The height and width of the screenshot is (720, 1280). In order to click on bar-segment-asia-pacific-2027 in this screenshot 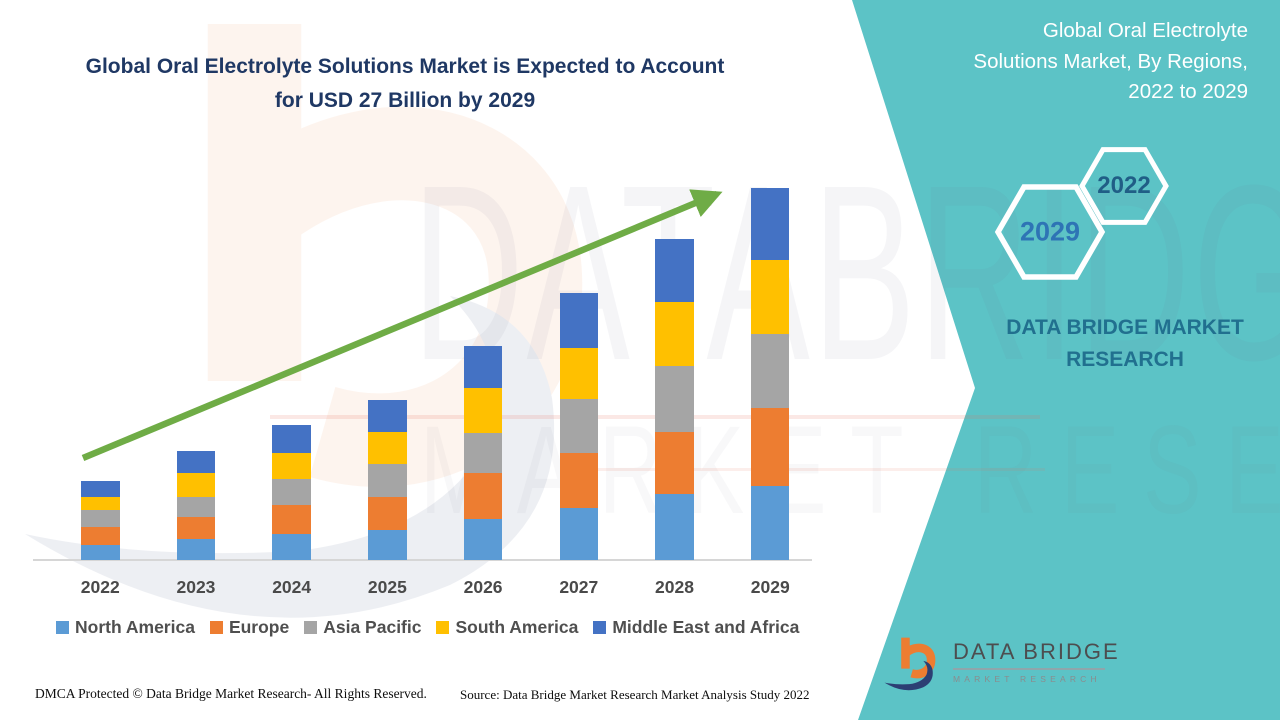, I will do `click(579, 425)`.